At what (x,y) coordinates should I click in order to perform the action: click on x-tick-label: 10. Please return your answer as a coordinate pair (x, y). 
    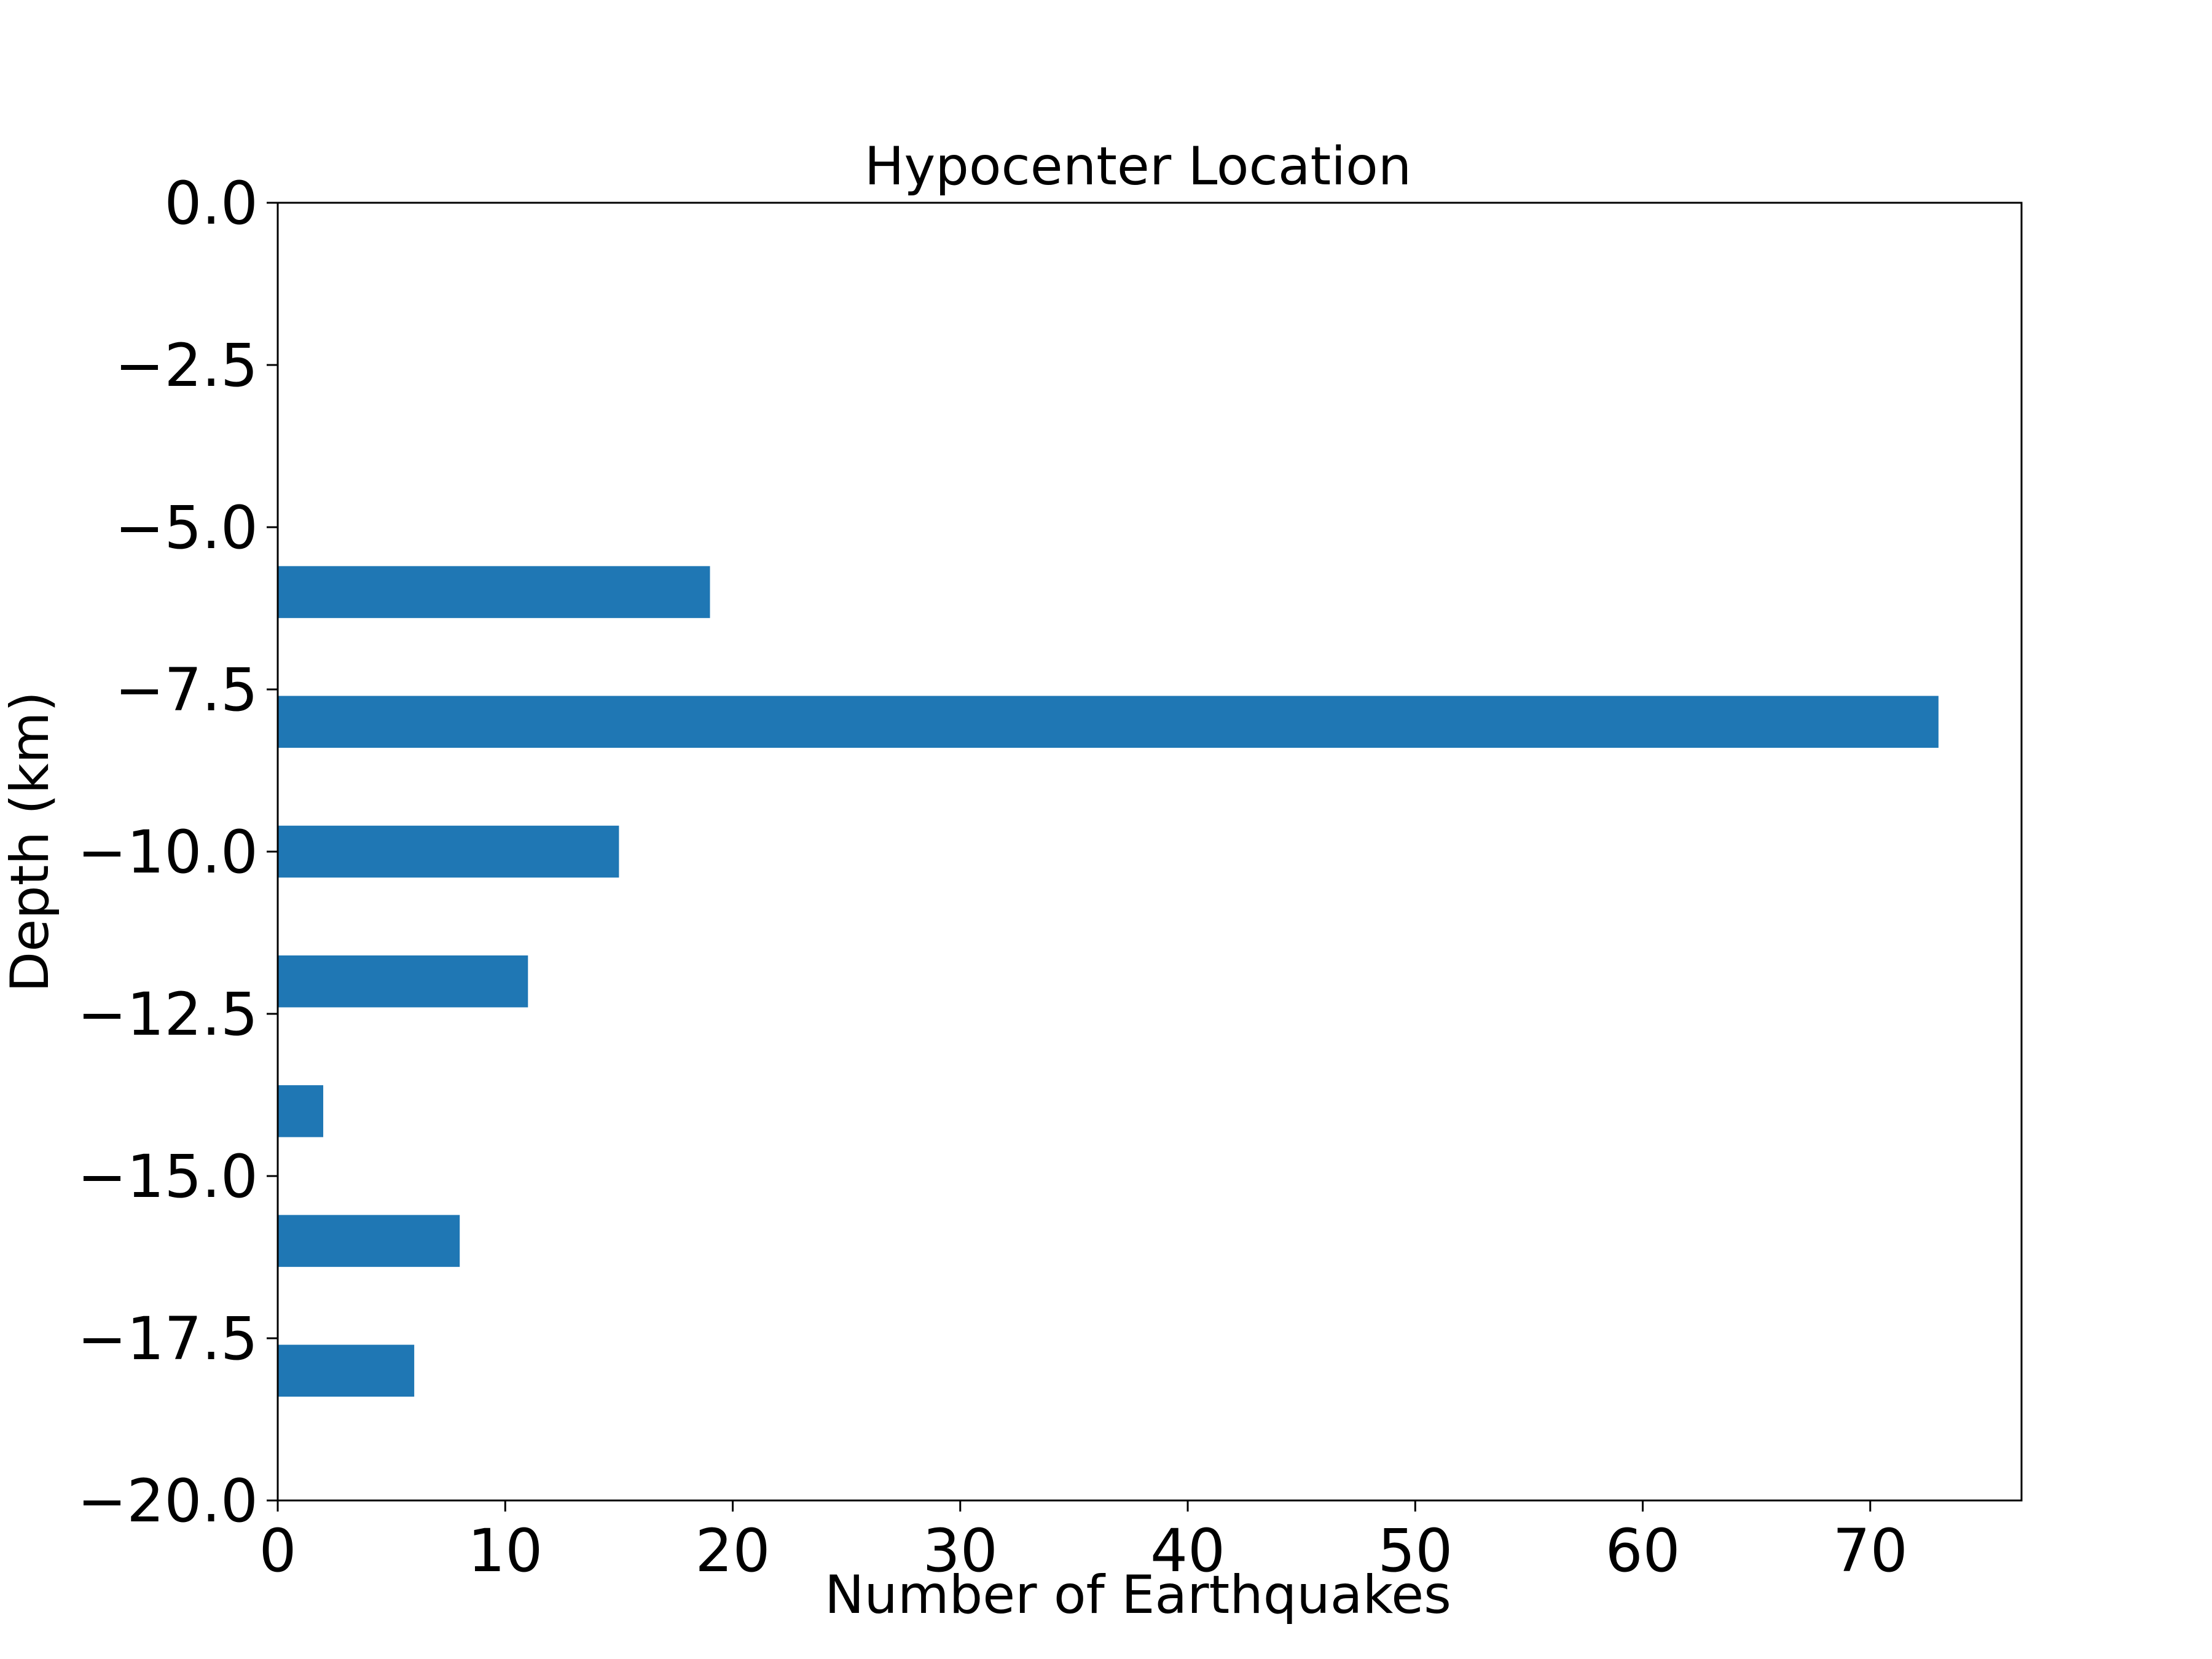
    Looking at the image, I should click on (505, 1550).